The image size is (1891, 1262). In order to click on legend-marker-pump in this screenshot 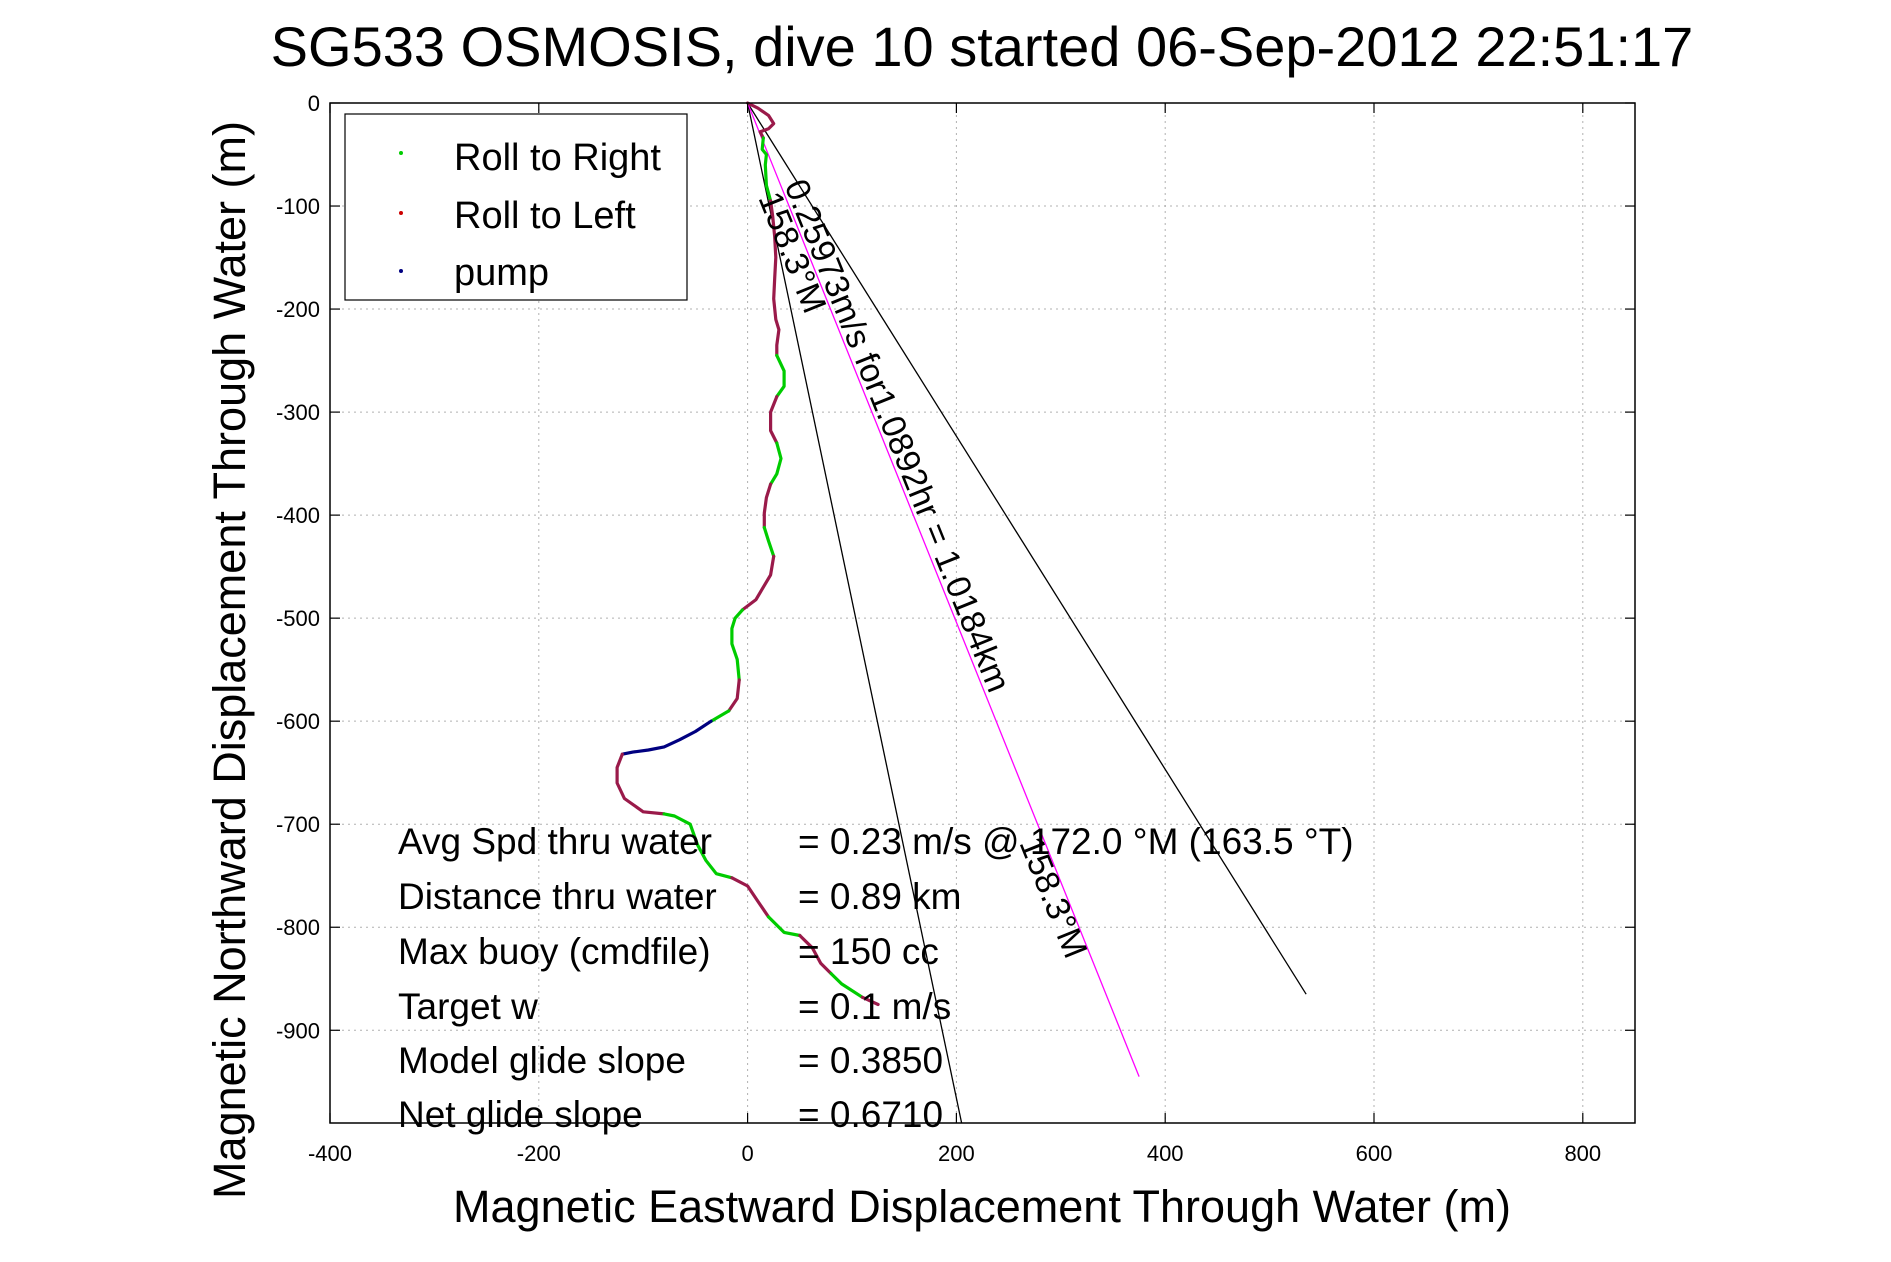, I will do `click(401, 271)`.